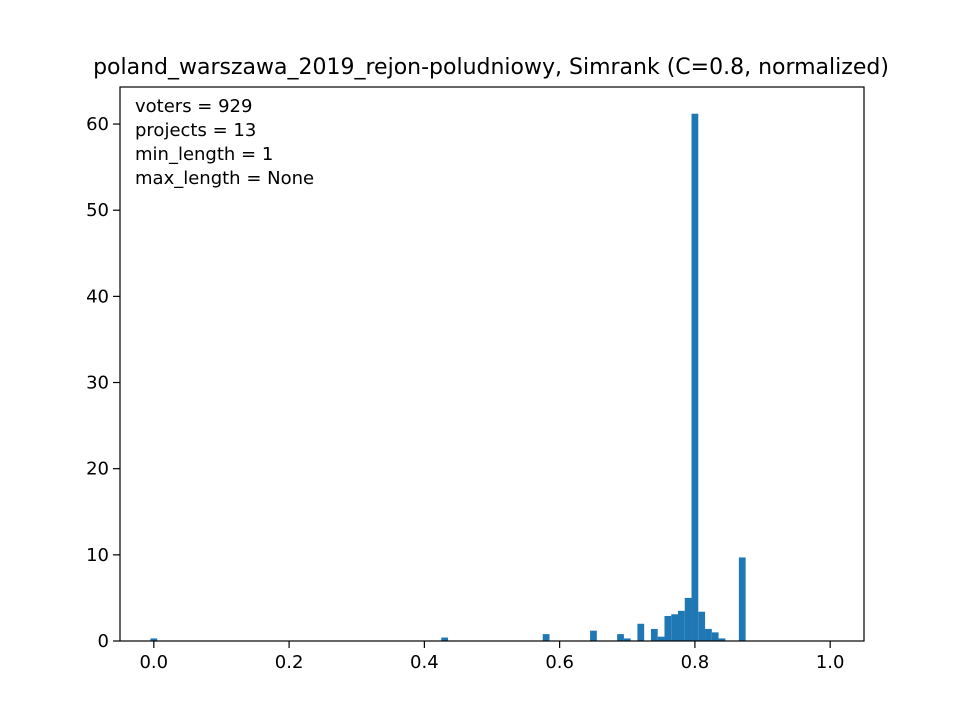 Image resolution: width=960 pixels, height=720 pixels. What do you see at coordinates (830, 662) in the screenshot?
I see `x-tick-label: 1.0` at bounding box center [830, 662].